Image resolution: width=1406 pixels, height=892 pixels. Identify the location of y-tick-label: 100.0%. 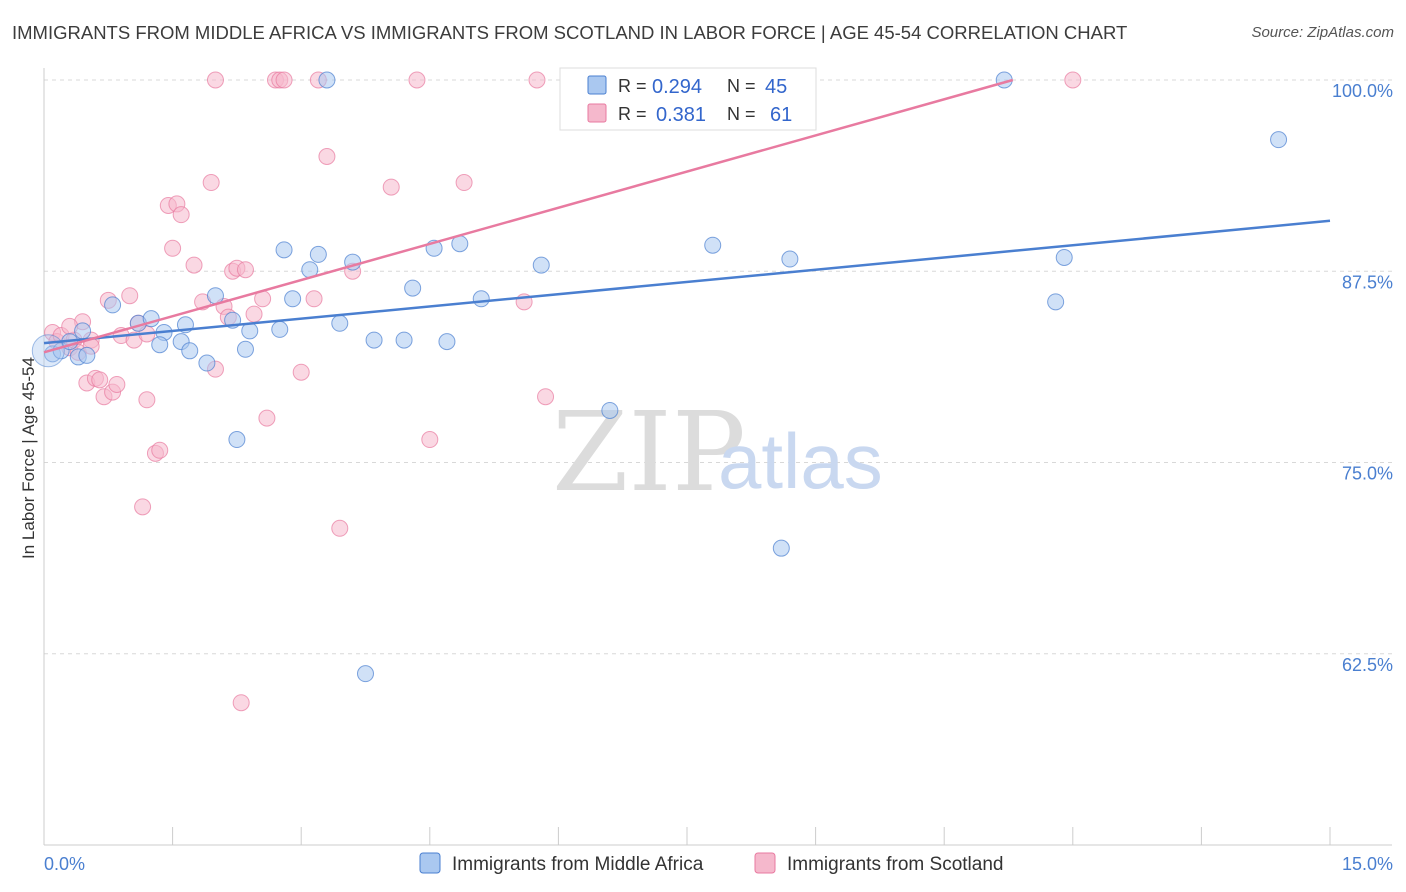
(1362, 91).